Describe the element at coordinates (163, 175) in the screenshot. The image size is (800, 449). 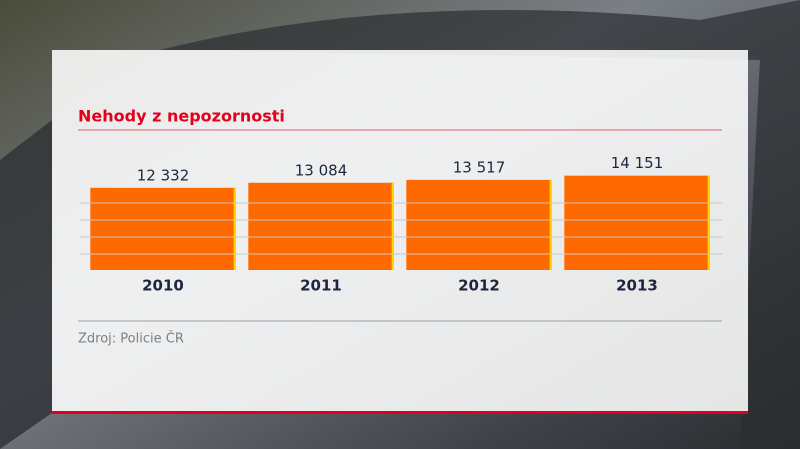
I see `value-label: 12 332` at that location.